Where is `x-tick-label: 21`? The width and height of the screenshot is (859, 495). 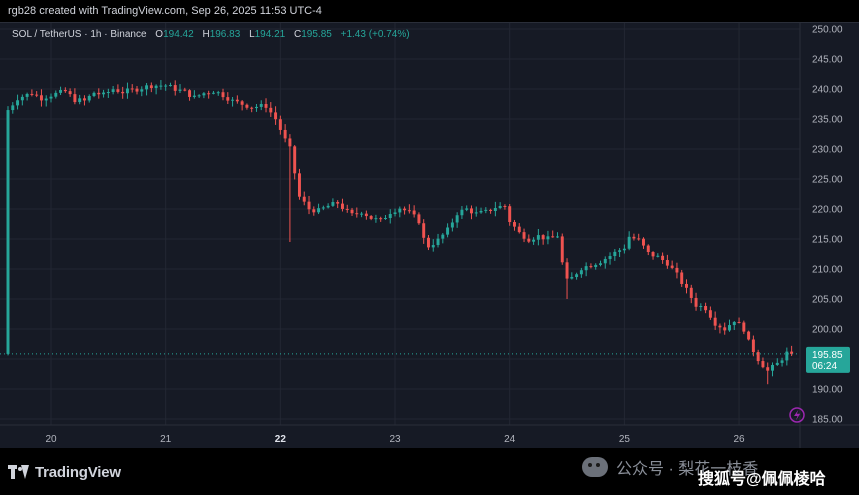
x-tick-label: 21 is located at coordinates (166, 439).